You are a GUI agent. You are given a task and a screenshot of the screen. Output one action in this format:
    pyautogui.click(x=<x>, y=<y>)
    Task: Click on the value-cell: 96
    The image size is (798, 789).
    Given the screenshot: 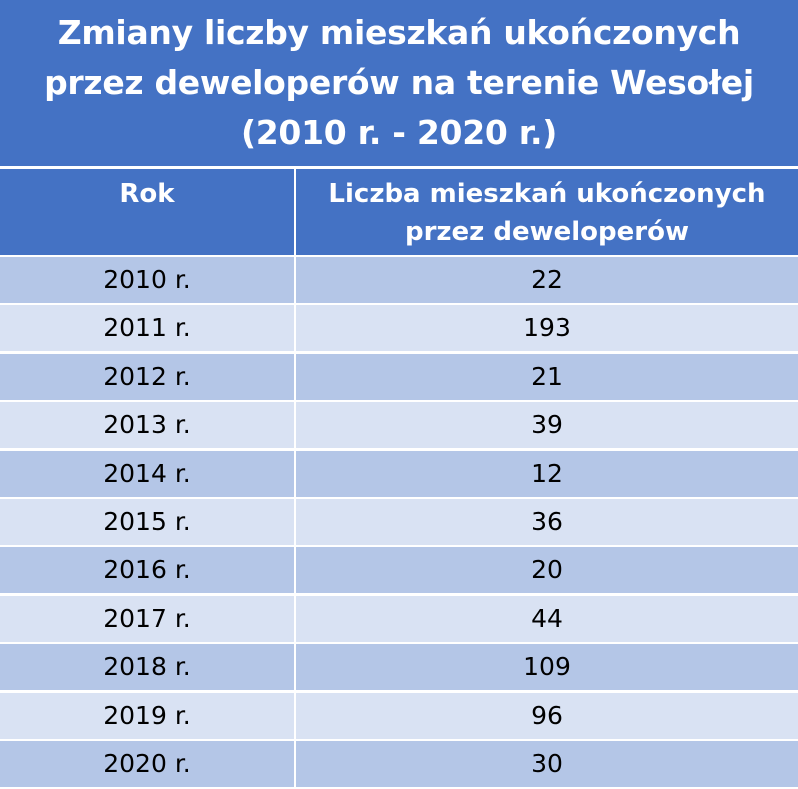 What is the action you would take?
    pyautogui.click(x=547, y=715)
    